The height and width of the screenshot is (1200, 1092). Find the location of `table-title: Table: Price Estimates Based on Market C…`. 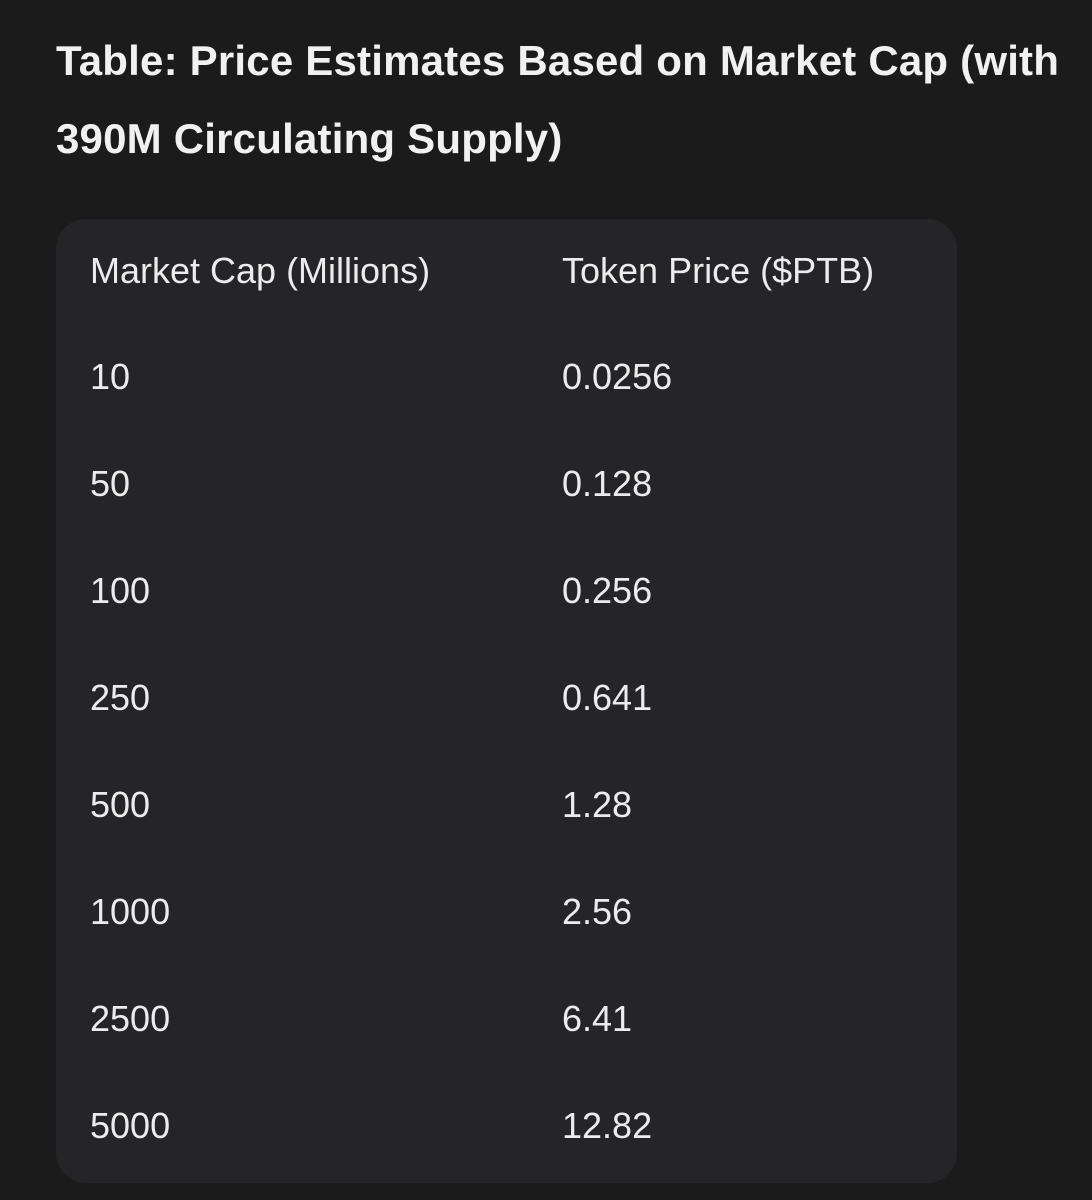

table-title: Table: Price Estimates Based on Market C… is located at coordinates (558, 99).